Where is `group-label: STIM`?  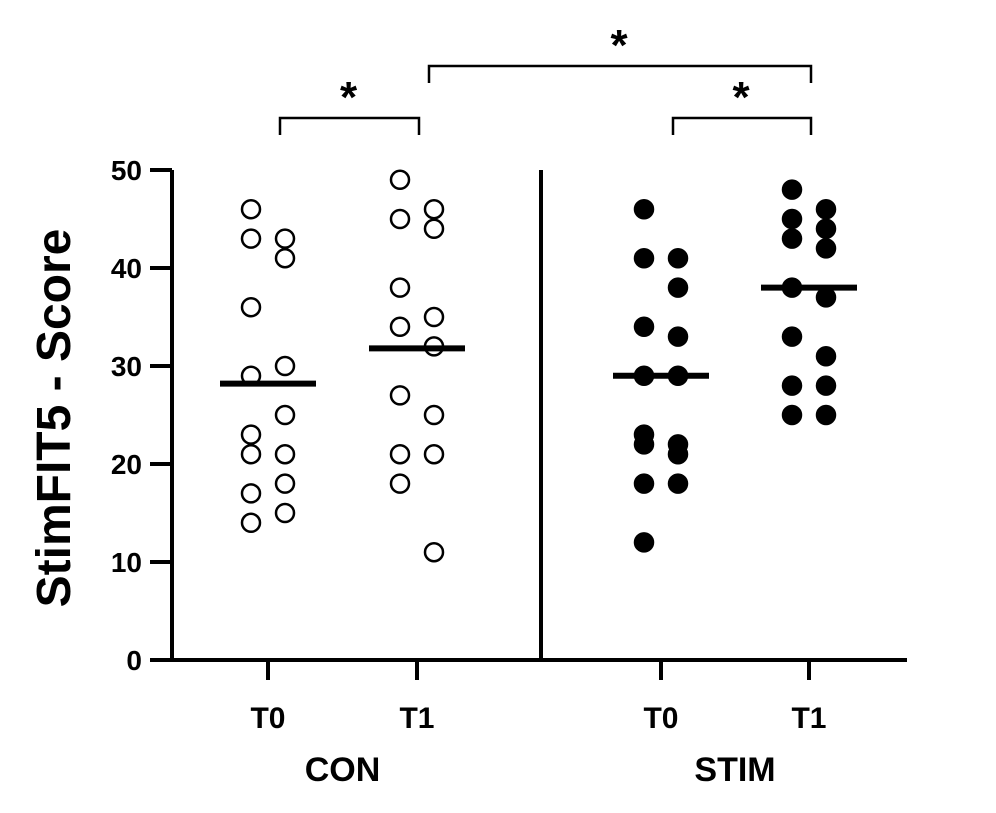 group-label: STIM is located at coordinates (734, 770).